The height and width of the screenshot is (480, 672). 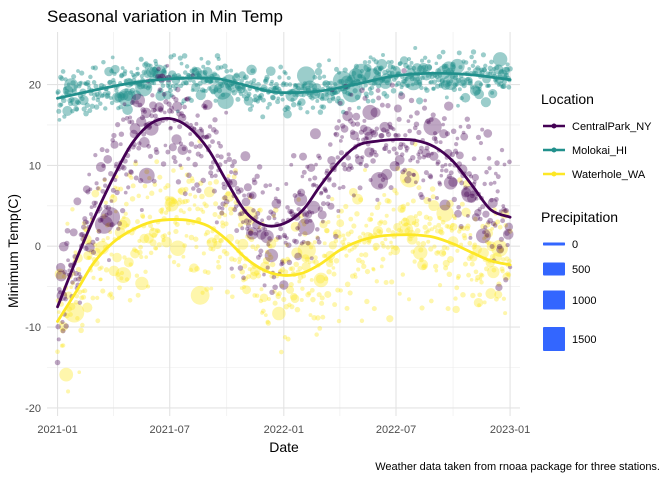 I want to click on size-legend-label: 1500, so click(x=584, y=340).